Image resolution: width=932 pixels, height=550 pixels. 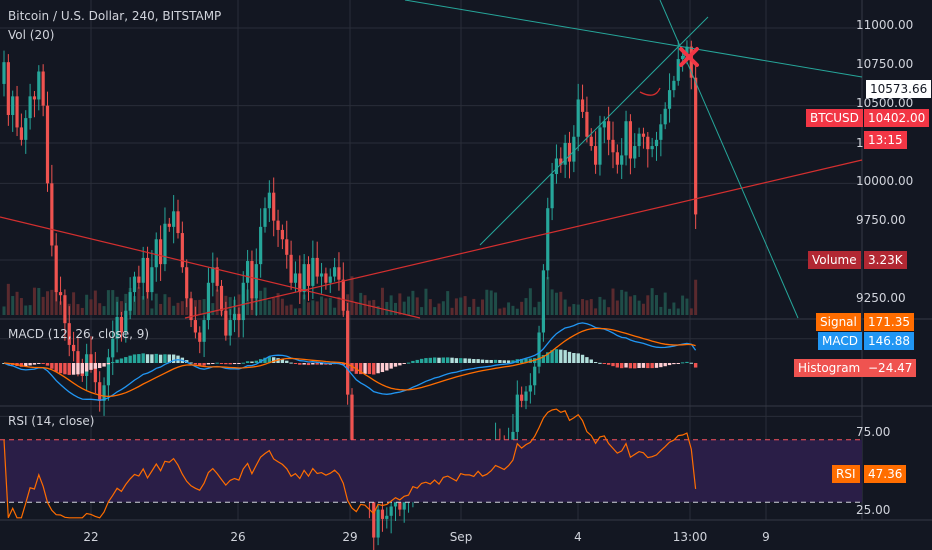 What do you see at coordinates (31, 35) in the screenshot?
I see `volume-indicator-label: Vol (20)` at bounding box center [31, 35].